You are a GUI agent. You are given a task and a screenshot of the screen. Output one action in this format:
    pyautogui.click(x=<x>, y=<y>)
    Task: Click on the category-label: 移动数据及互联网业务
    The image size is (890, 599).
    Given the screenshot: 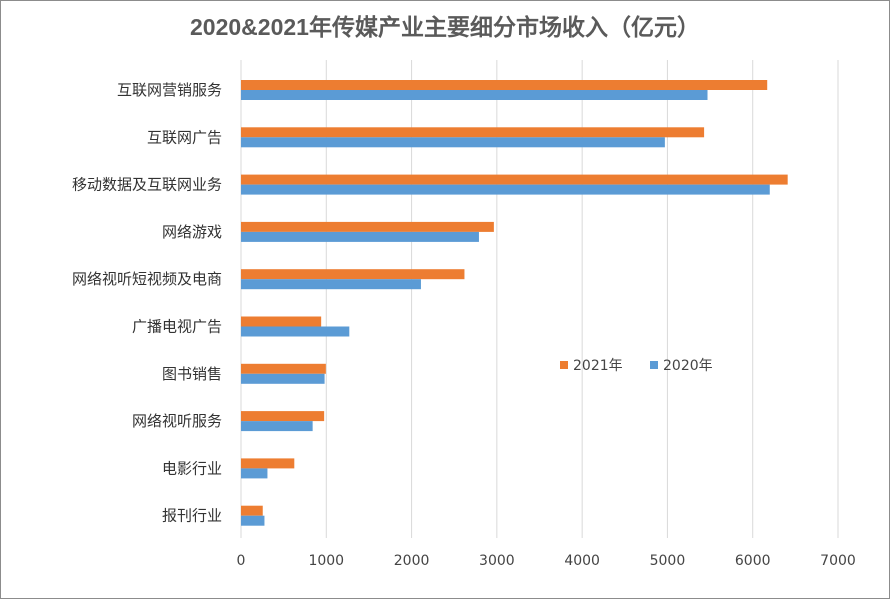 What is the action you would take?
    pyautogui.click(x=147, y=185)
    